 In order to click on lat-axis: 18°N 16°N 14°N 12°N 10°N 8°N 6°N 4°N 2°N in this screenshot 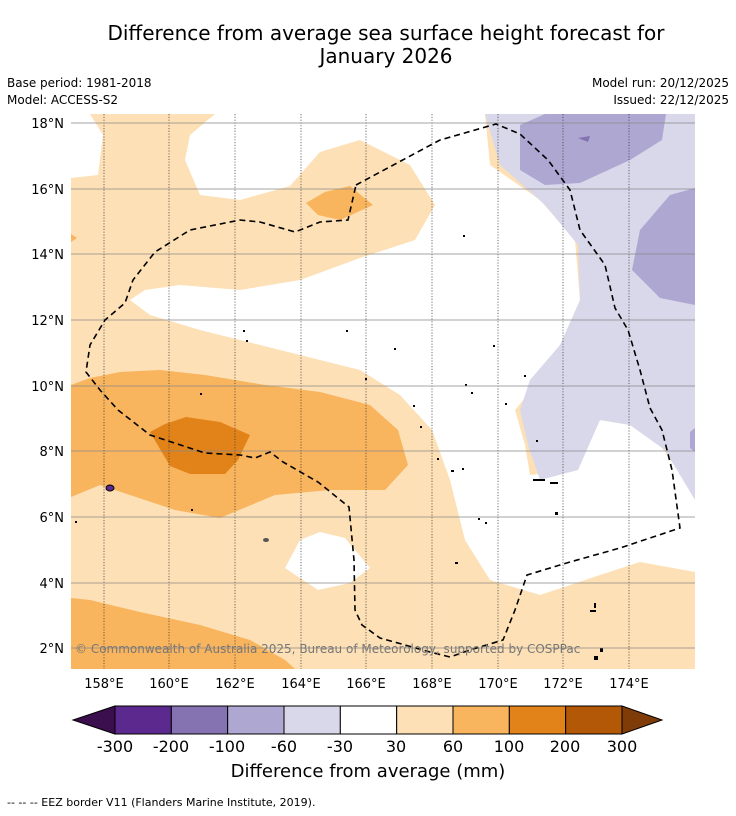, I will do `click(47, 387)`.